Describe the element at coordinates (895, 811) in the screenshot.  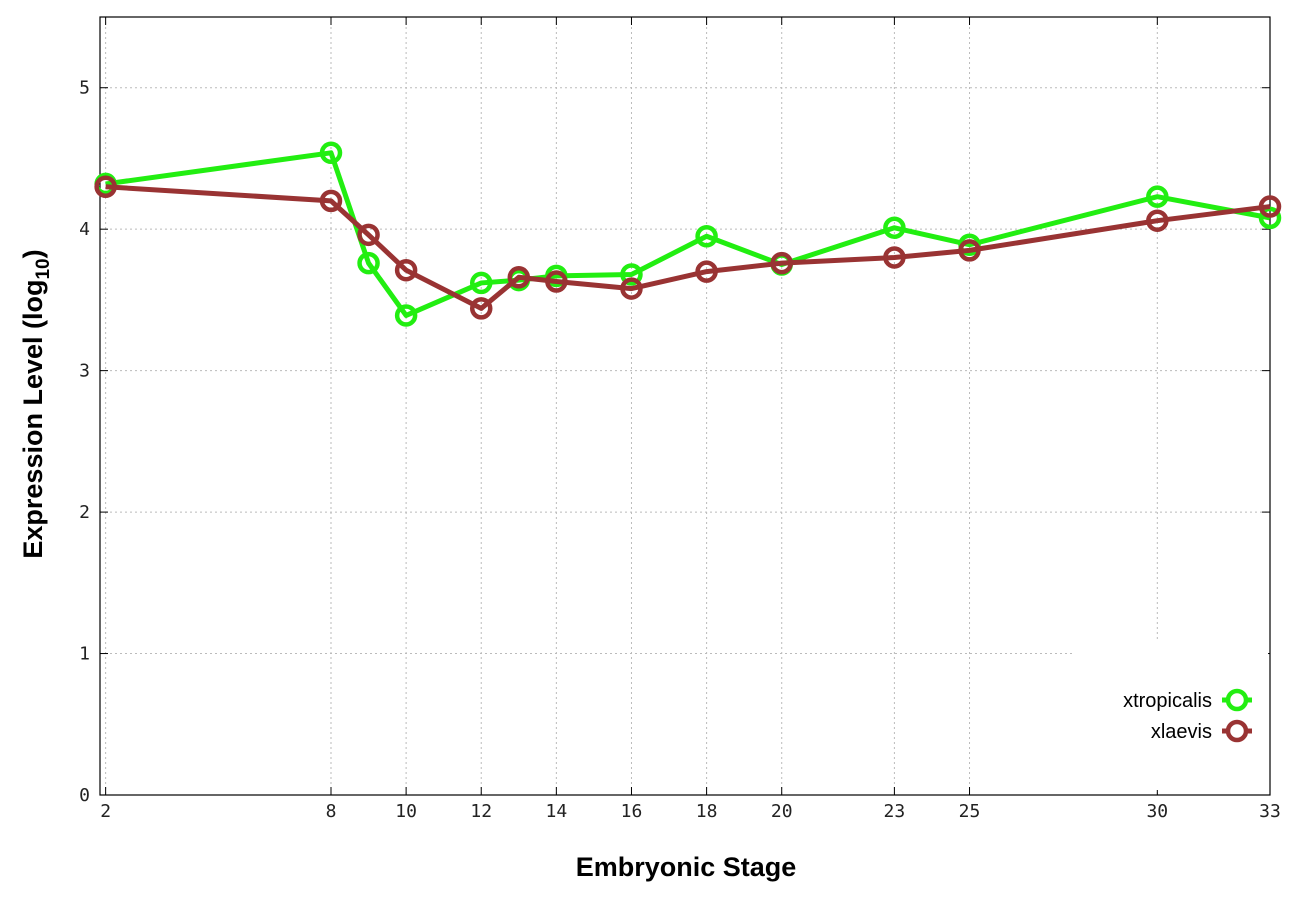
I see `x-tick-label: 23` at that location.